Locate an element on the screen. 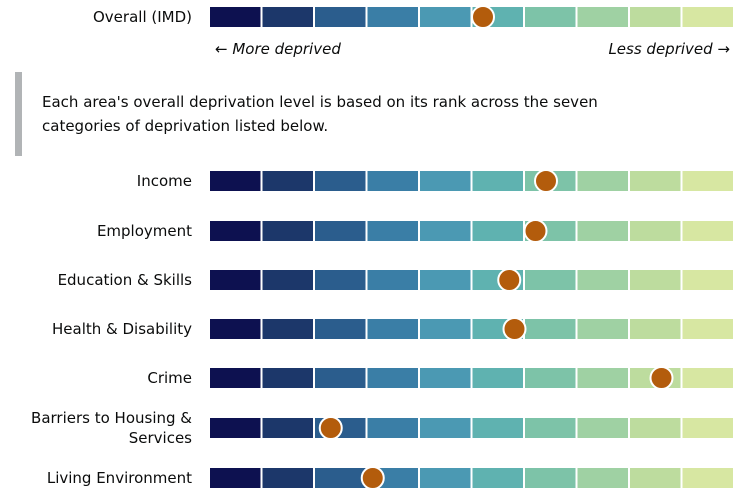 The height and width of the screenshot is (490, 736). right-annotation: Less deprived → is located at coordinates (669, 49).